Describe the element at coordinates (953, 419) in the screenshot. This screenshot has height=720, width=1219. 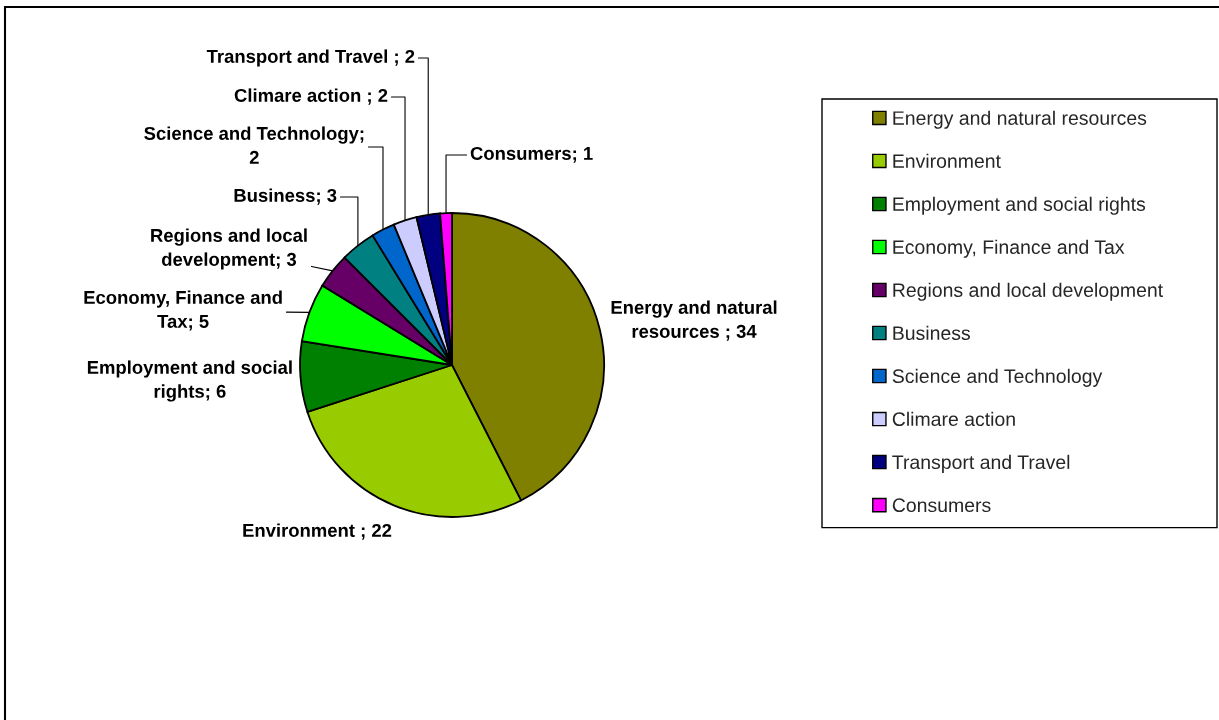
I see `legend-label: Climare action` at that location.